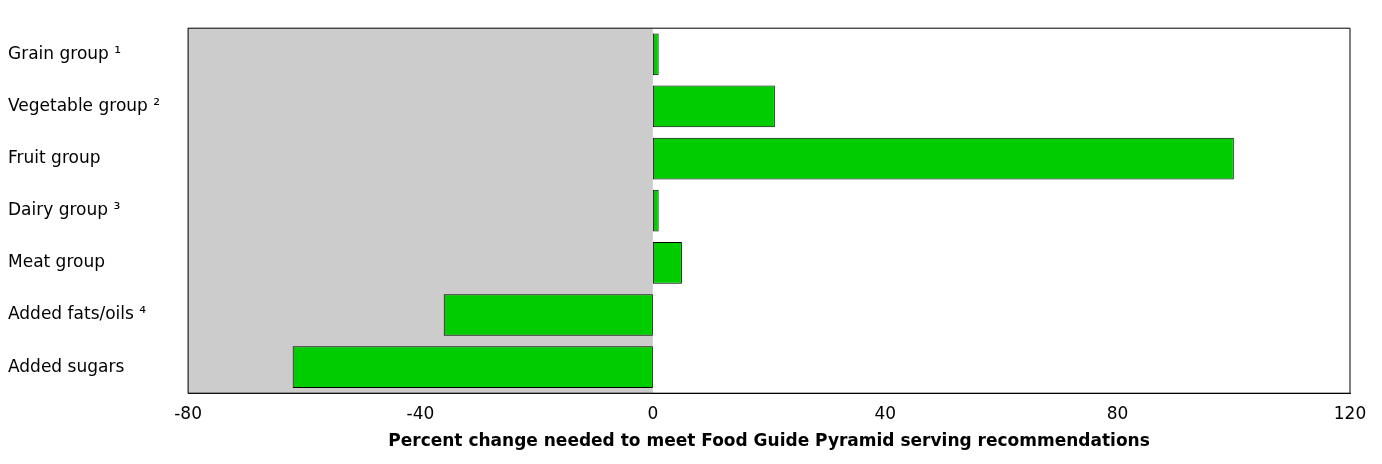  I want to click on x-tick-label: -80, so click(188, 412).